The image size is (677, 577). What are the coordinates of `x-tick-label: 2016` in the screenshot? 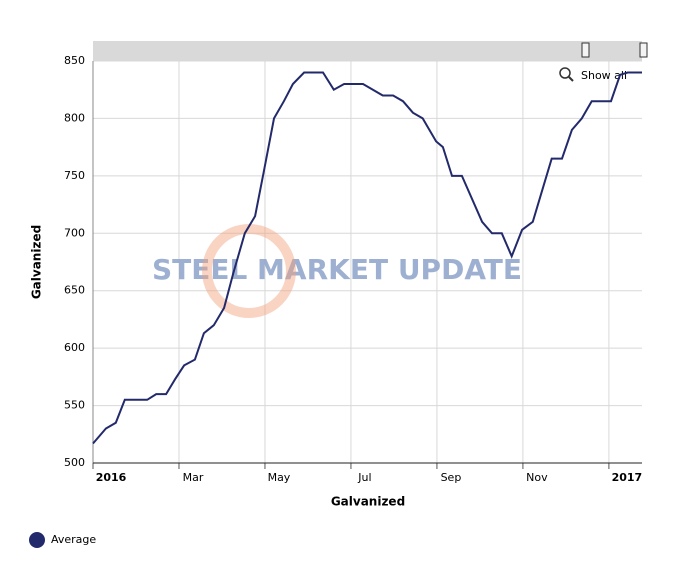 It's located at (111, 477).